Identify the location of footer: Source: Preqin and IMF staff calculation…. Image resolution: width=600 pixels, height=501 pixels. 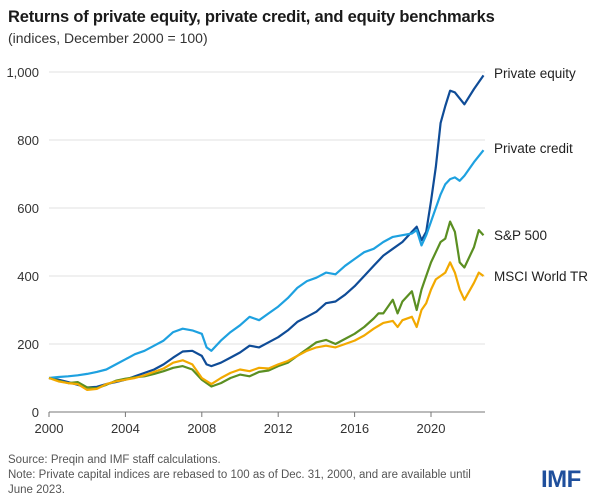
(248, 475).